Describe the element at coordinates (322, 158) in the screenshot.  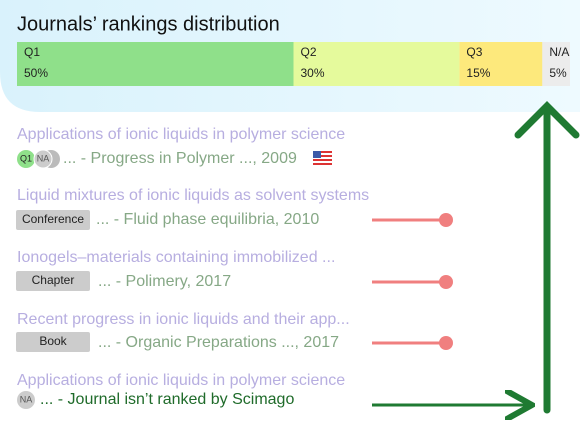
I see `flag` at that location.